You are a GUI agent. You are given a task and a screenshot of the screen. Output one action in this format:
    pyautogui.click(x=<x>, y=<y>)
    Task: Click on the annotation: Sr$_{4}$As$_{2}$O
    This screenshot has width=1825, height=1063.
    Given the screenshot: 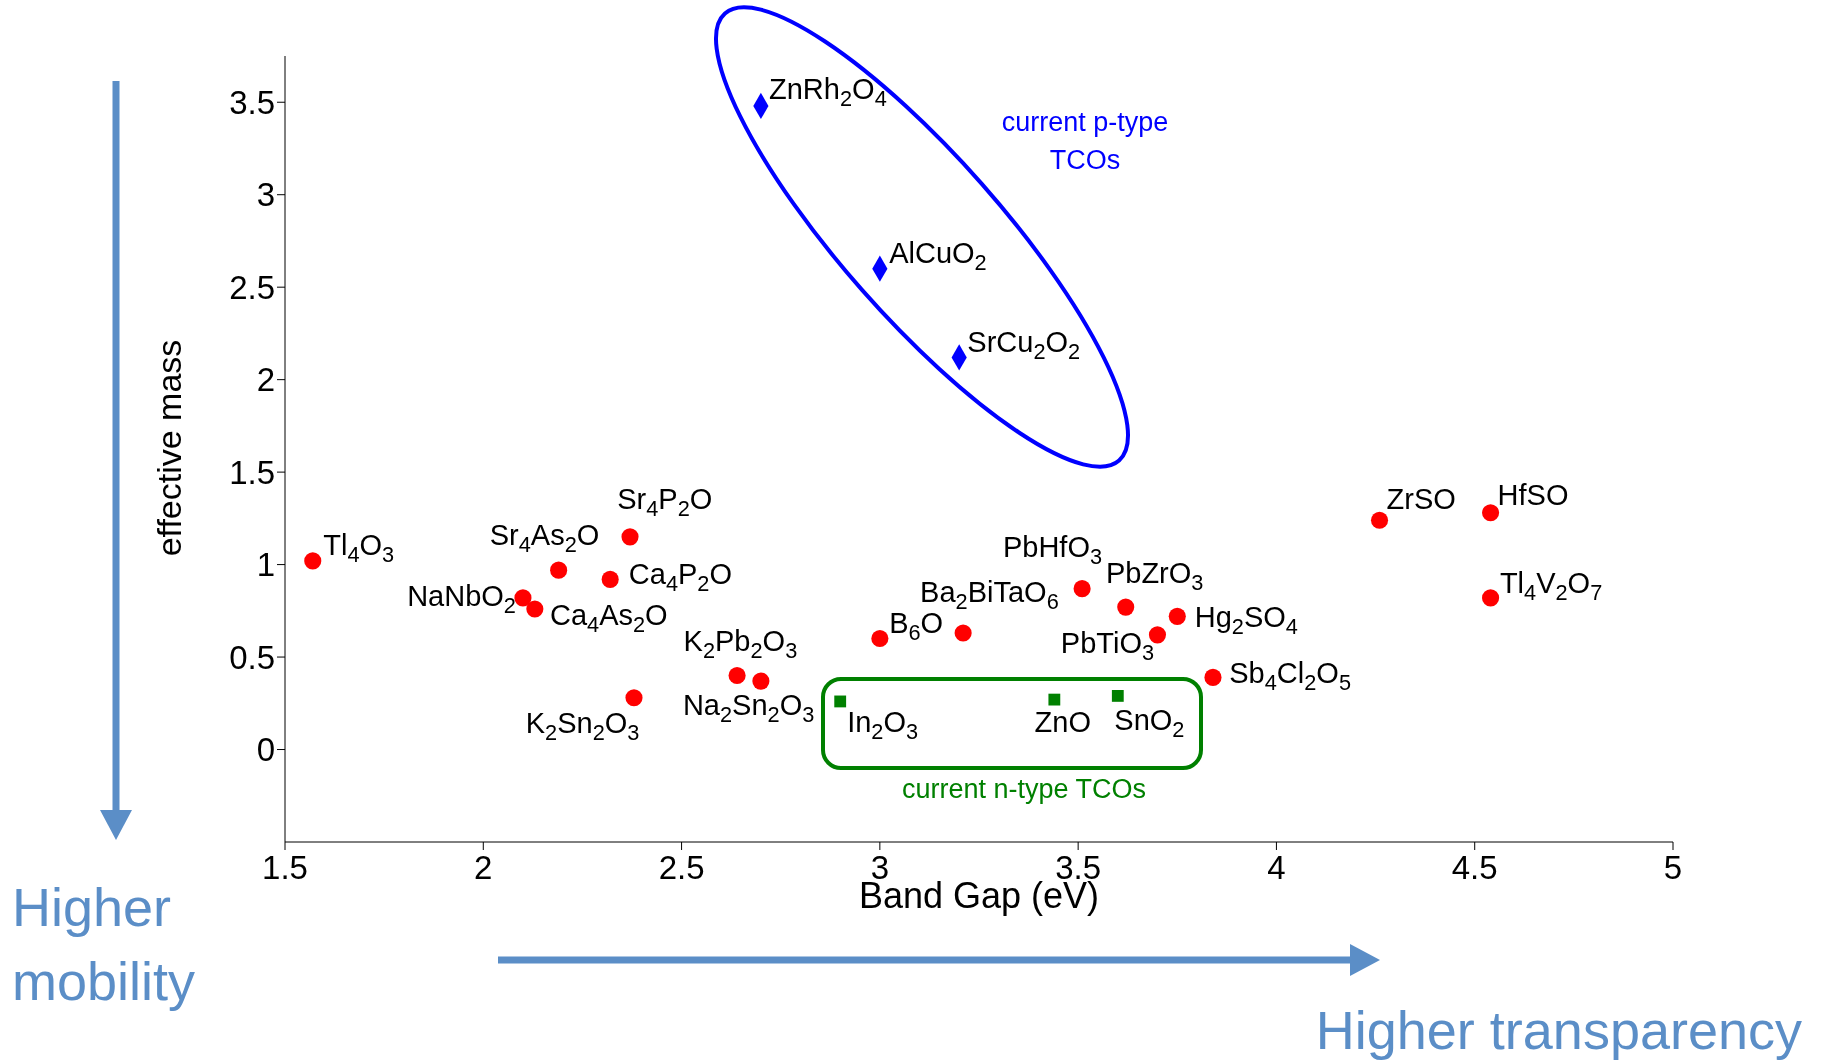 What is the action you would take?
    pyautogui.click(x=544, y=537)
    